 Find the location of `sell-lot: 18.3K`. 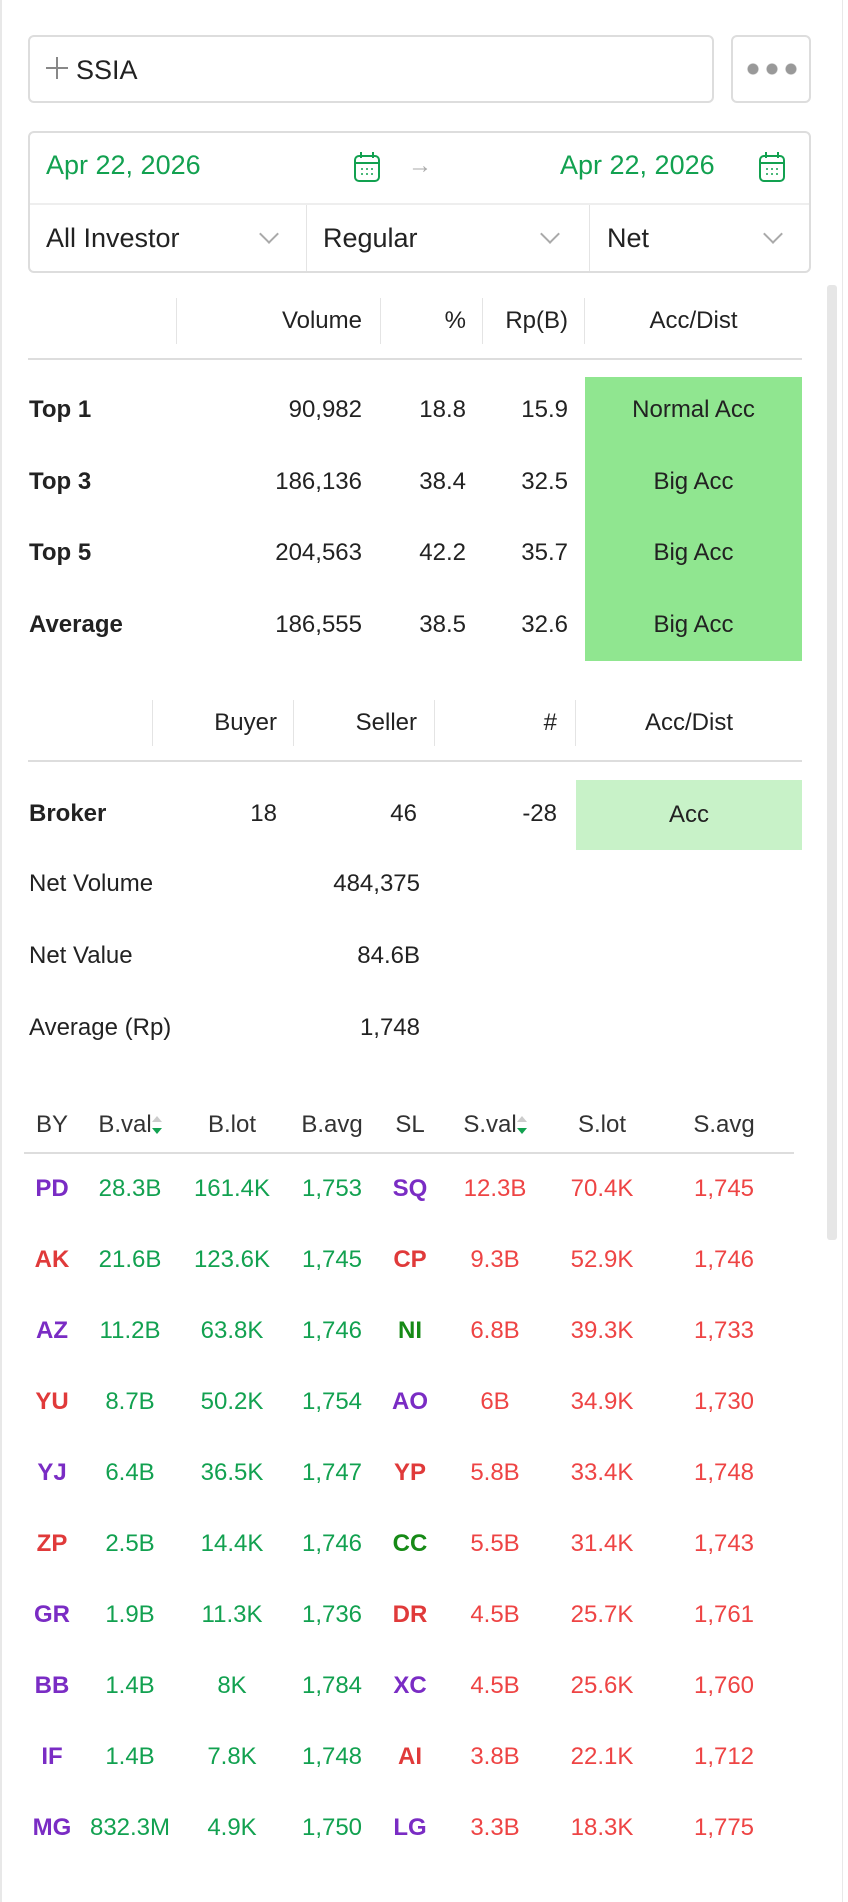

sell-lot: 18.3K is located at coordinates (602, 1827).